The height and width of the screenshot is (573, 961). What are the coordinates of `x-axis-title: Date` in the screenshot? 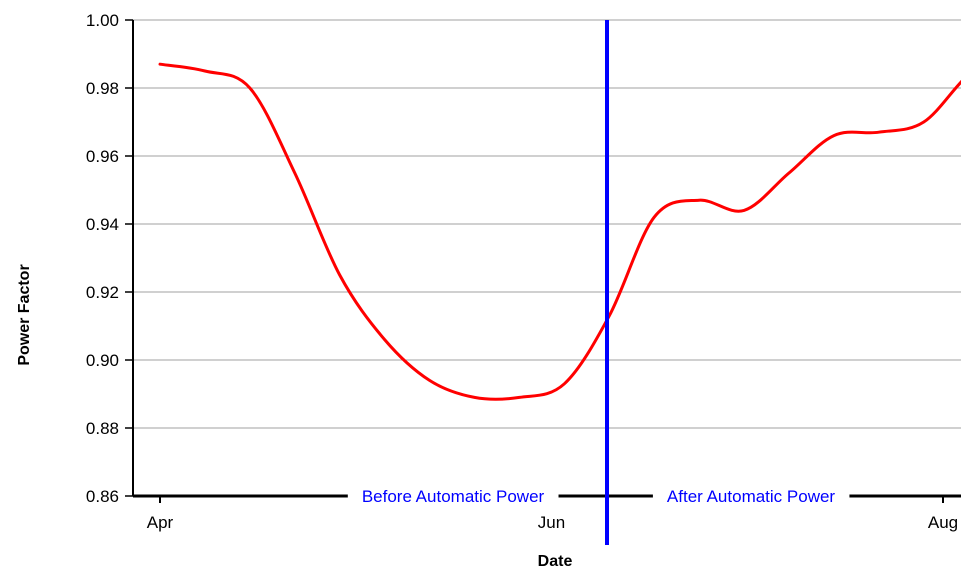 It's located at (555, 561).